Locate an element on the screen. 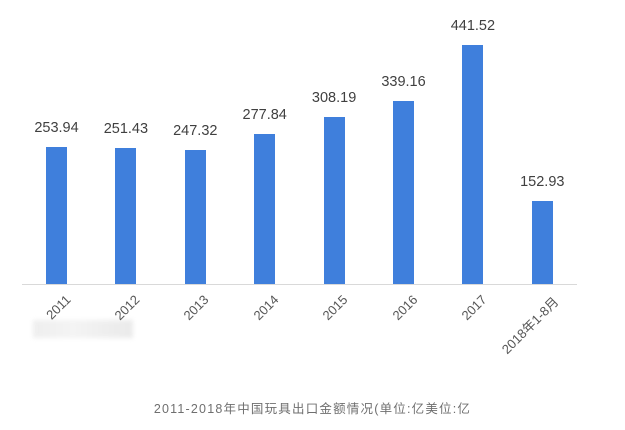  bar-value-label: 308.19 is located at coordinates (334, 98).